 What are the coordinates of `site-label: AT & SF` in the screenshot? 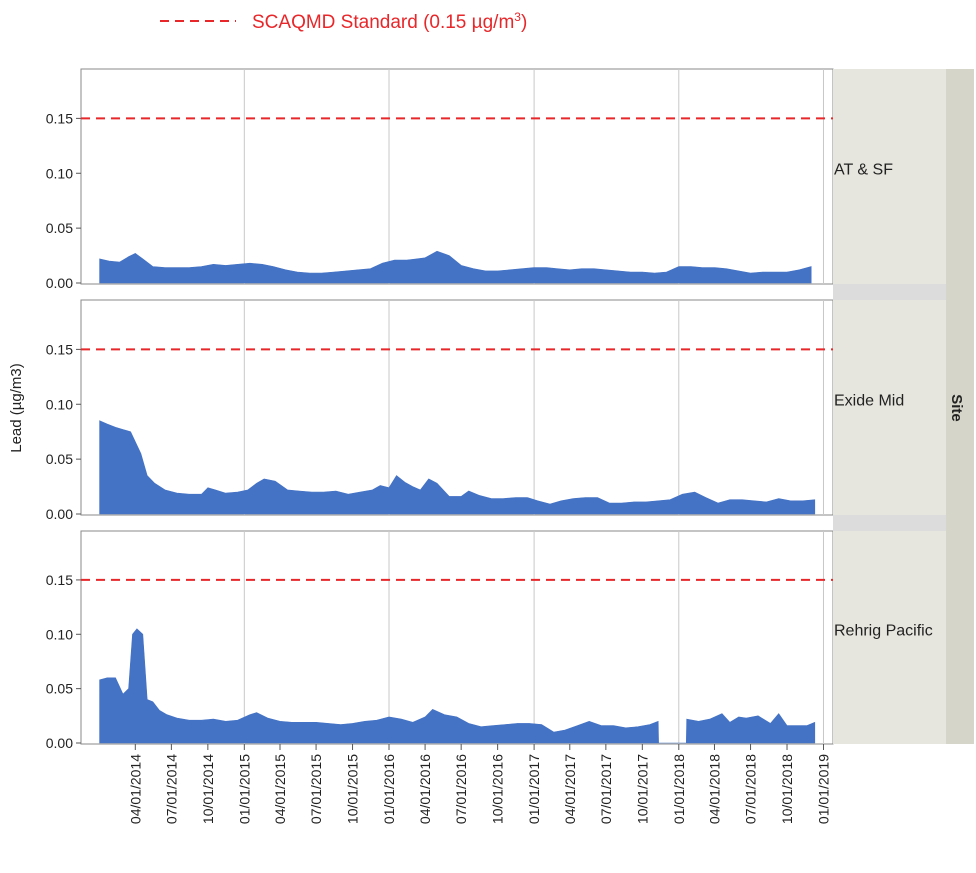 It's located at (863, 170).